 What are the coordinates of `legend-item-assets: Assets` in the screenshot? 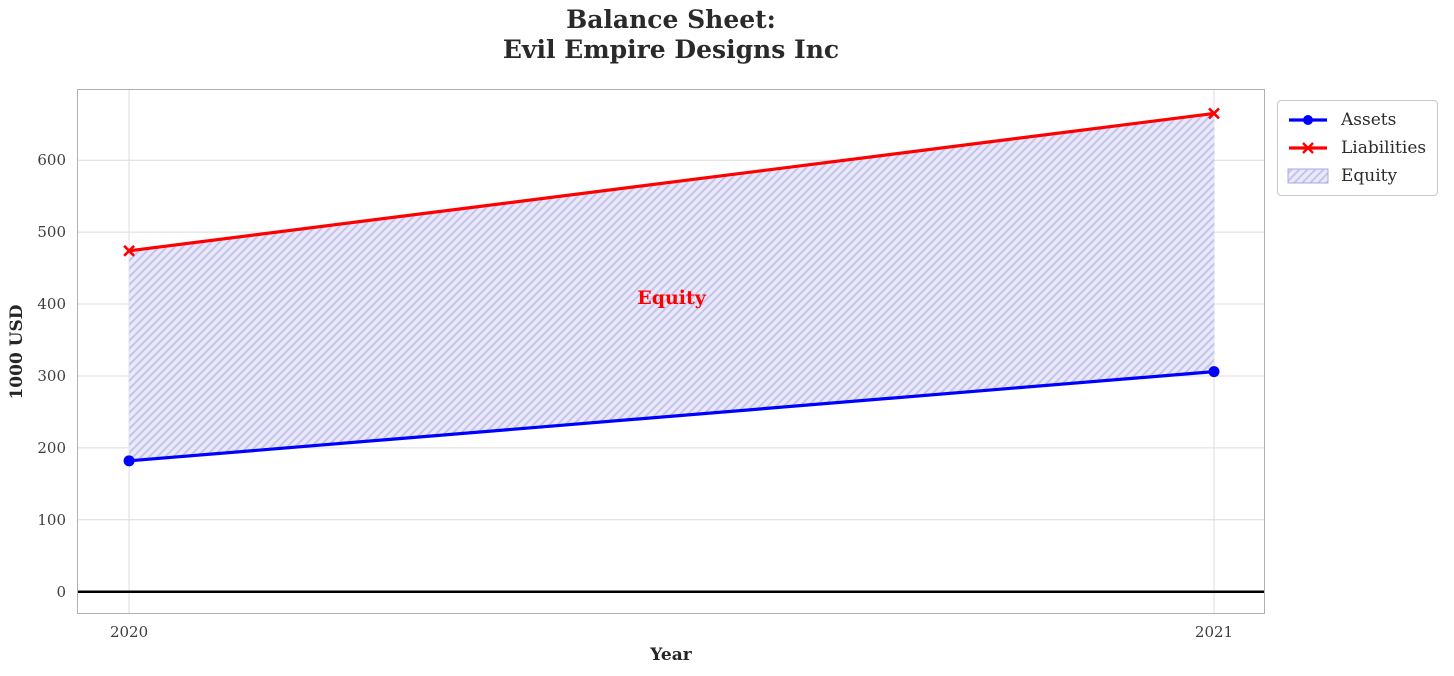 It's located at (1356, 120).